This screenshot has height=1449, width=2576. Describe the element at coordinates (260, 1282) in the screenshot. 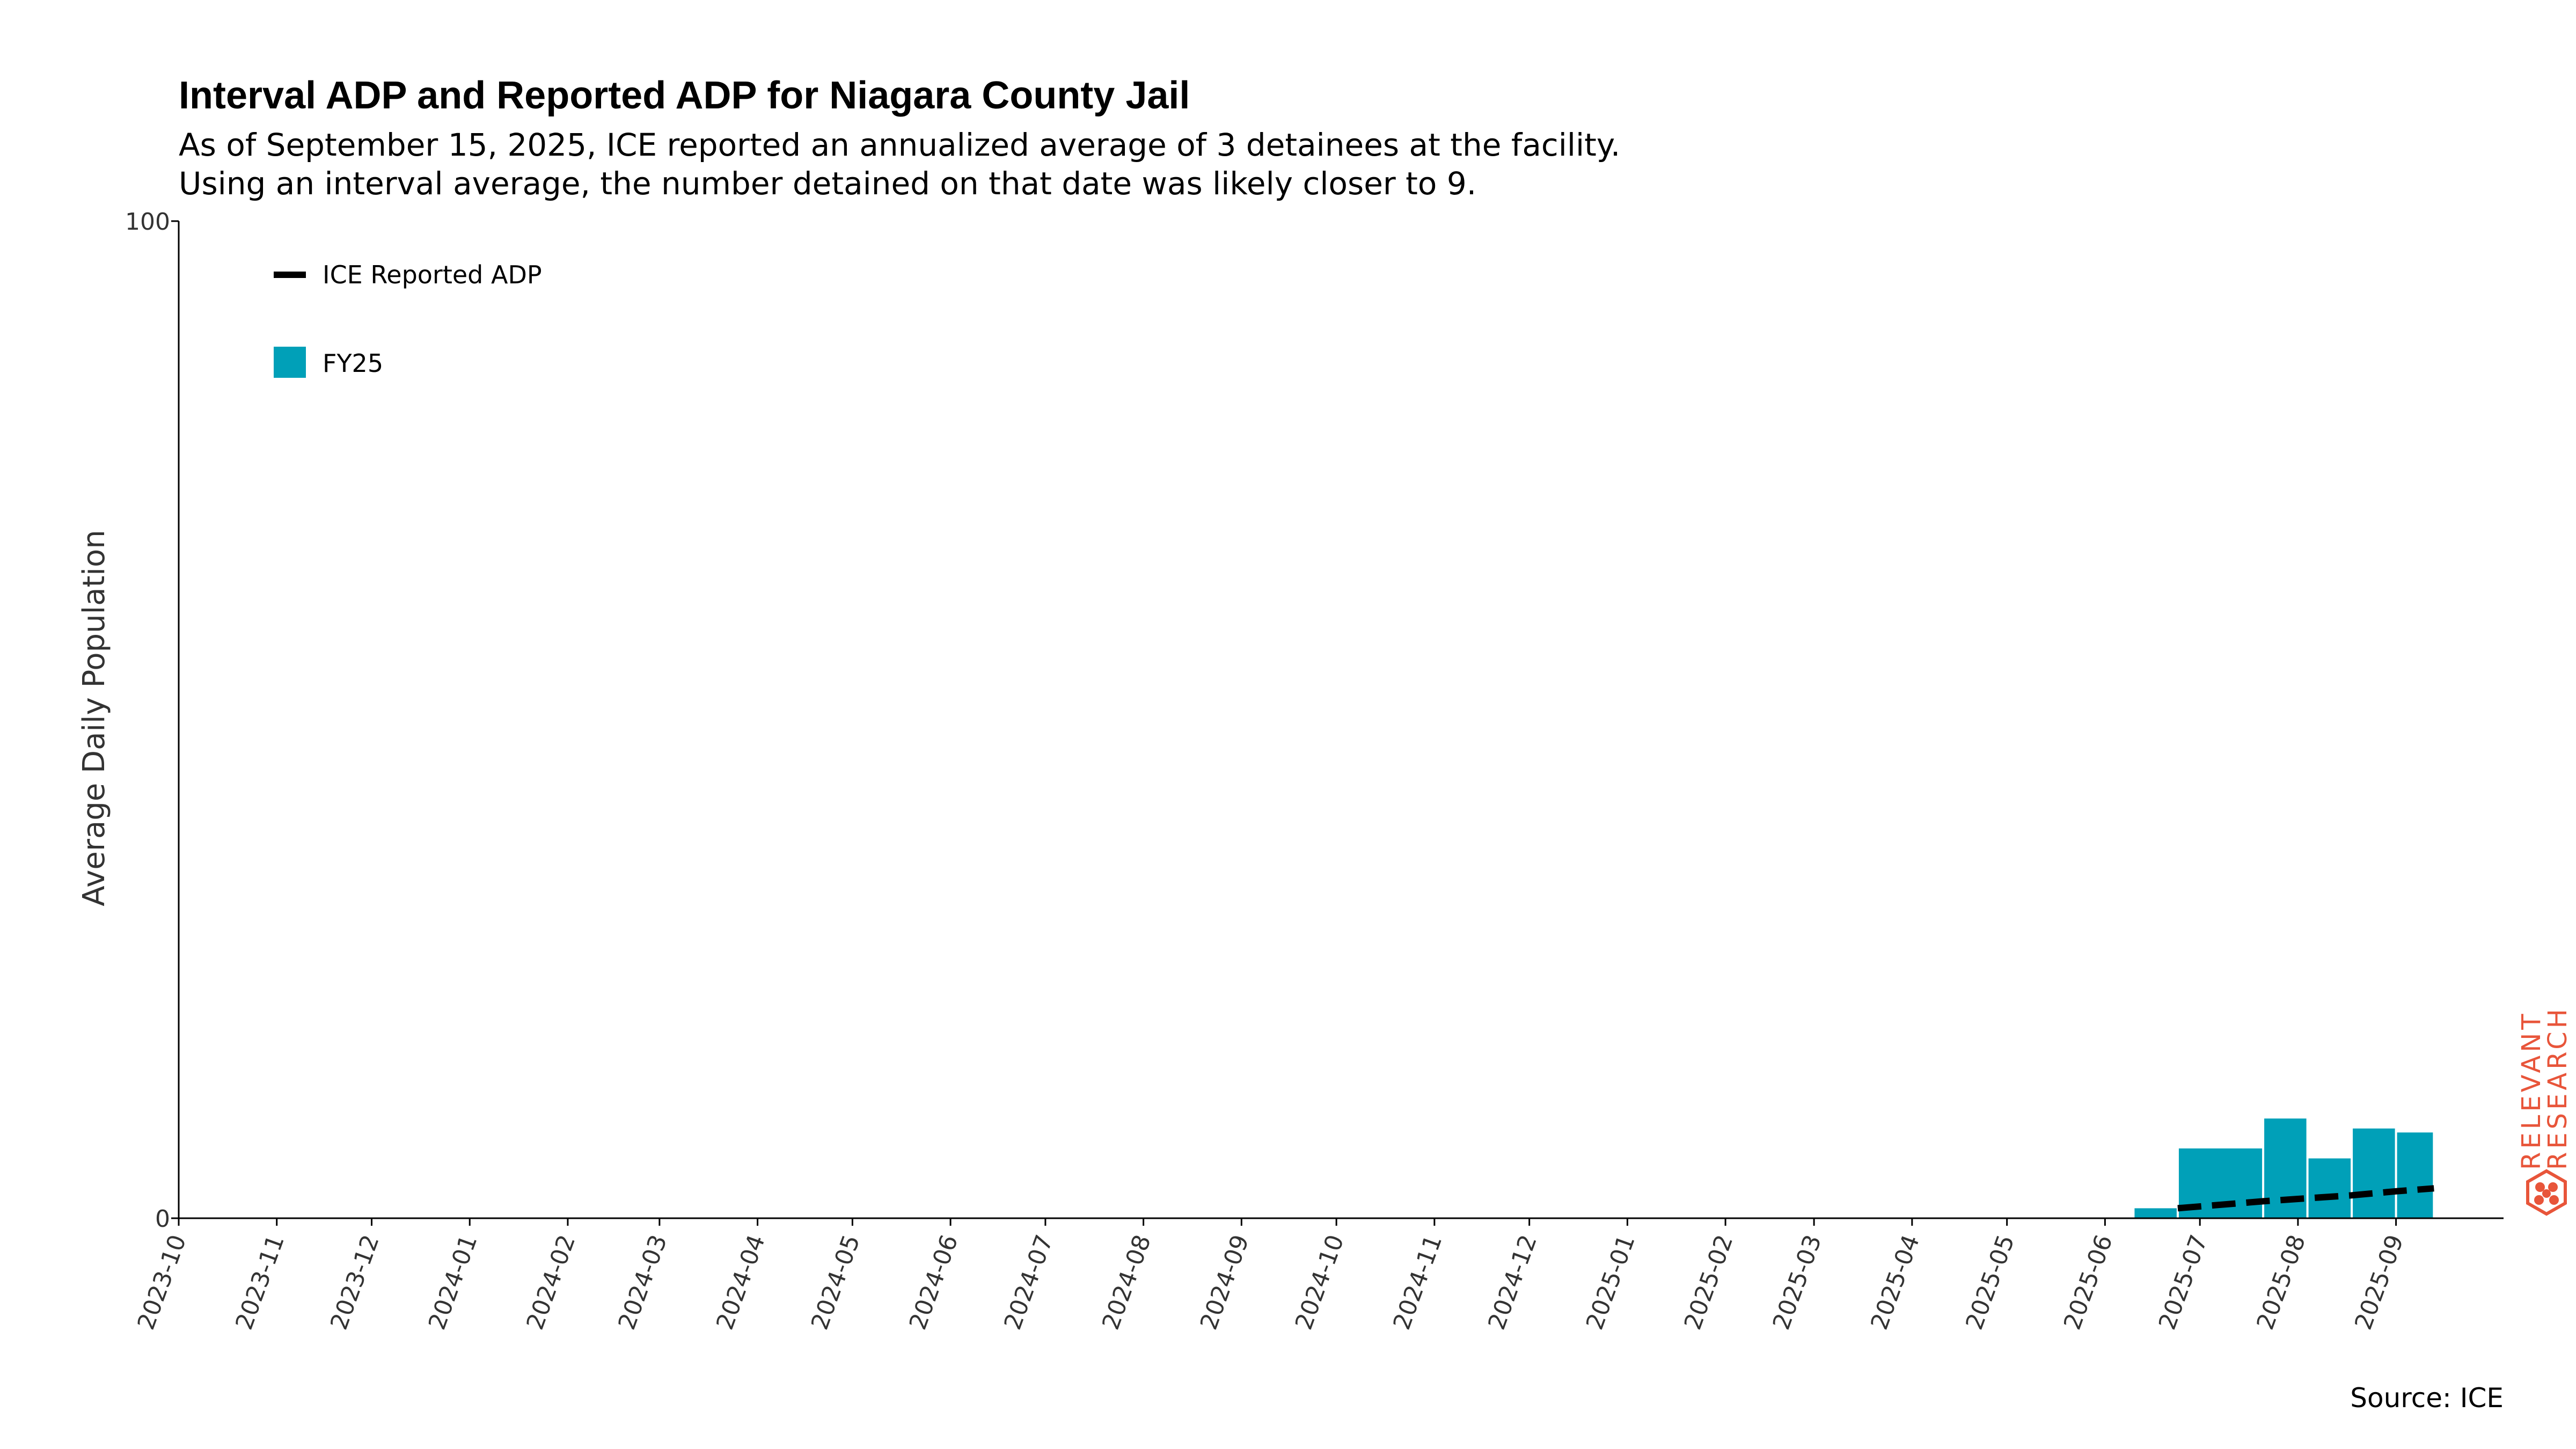

I see `x-tick-label-1: 2023-11` at that location.